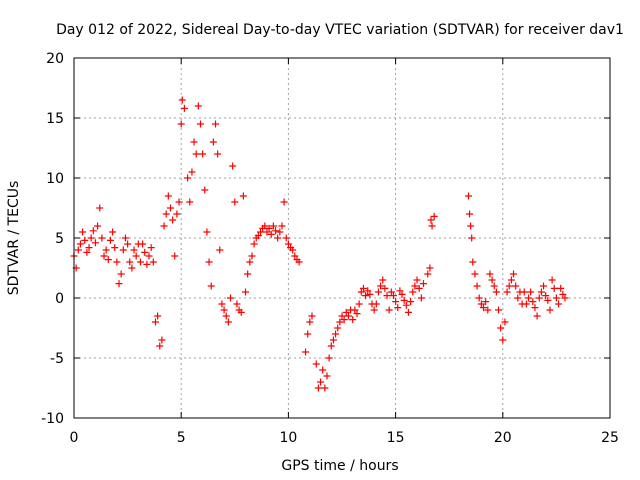 The width and height of the screenshot is (640, 480). Describe the element at coordinates (344, 438) in the screenshot. I see `x-tick-labels: 0 5 10 15 20 25` at that location.